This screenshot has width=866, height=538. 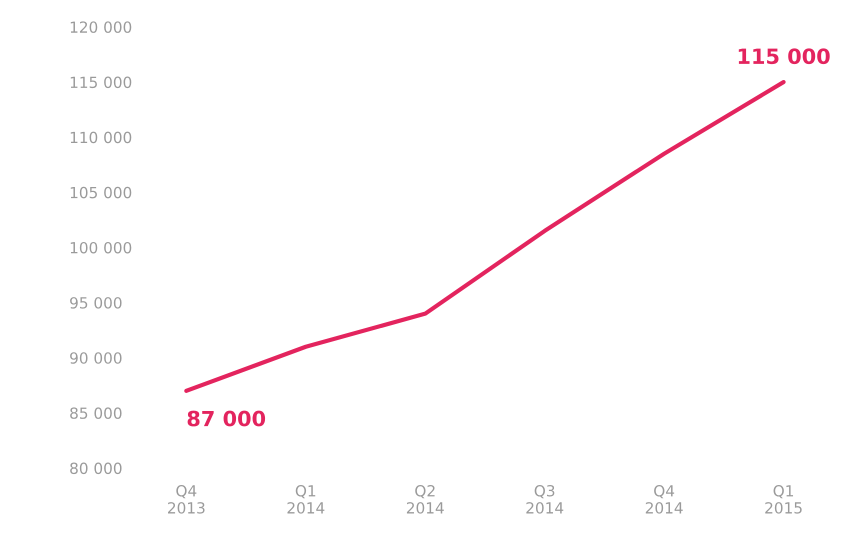 What do you see at coordinates (96, 358) in the screenshot?
I see `y-tick-label: 90 000` at bounding box center [96, 358].